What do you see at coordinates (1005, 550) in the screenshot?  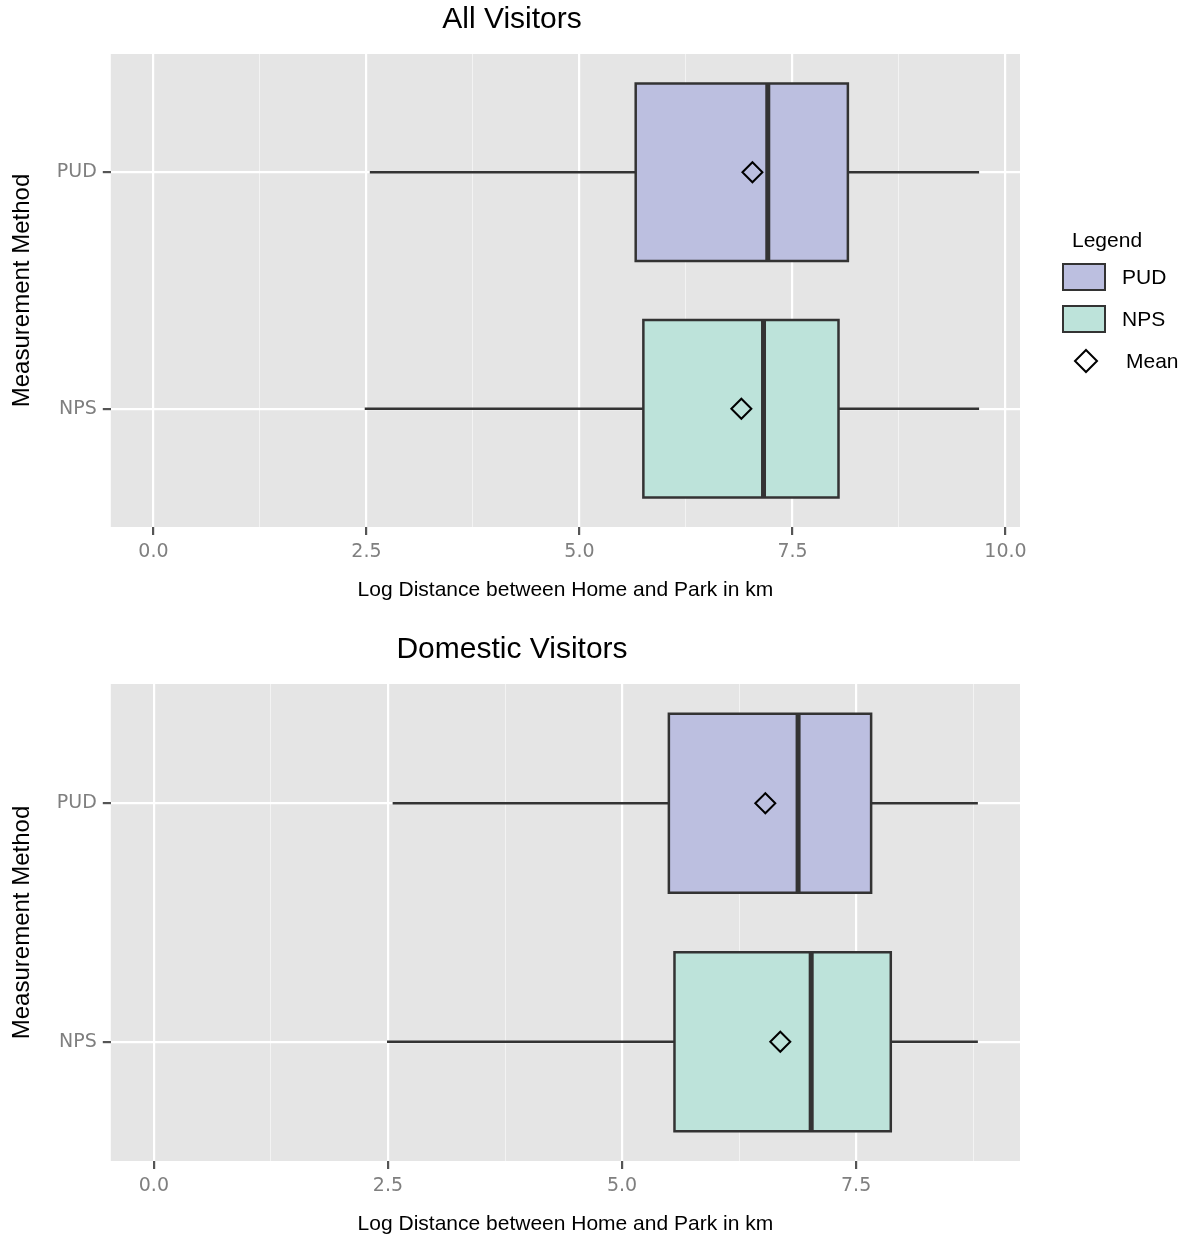 I see `x-tick-label: 10.0` at bounding box center [1005, 550].